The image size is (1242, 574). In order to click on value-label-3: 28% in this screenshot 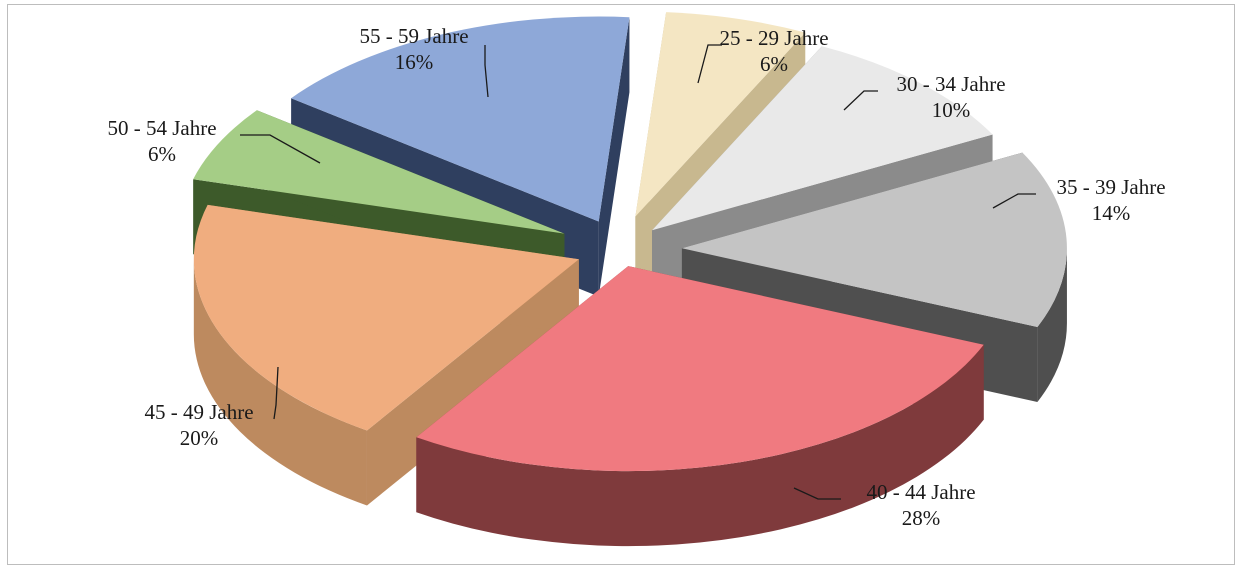, I will do `click(921, 518)`.